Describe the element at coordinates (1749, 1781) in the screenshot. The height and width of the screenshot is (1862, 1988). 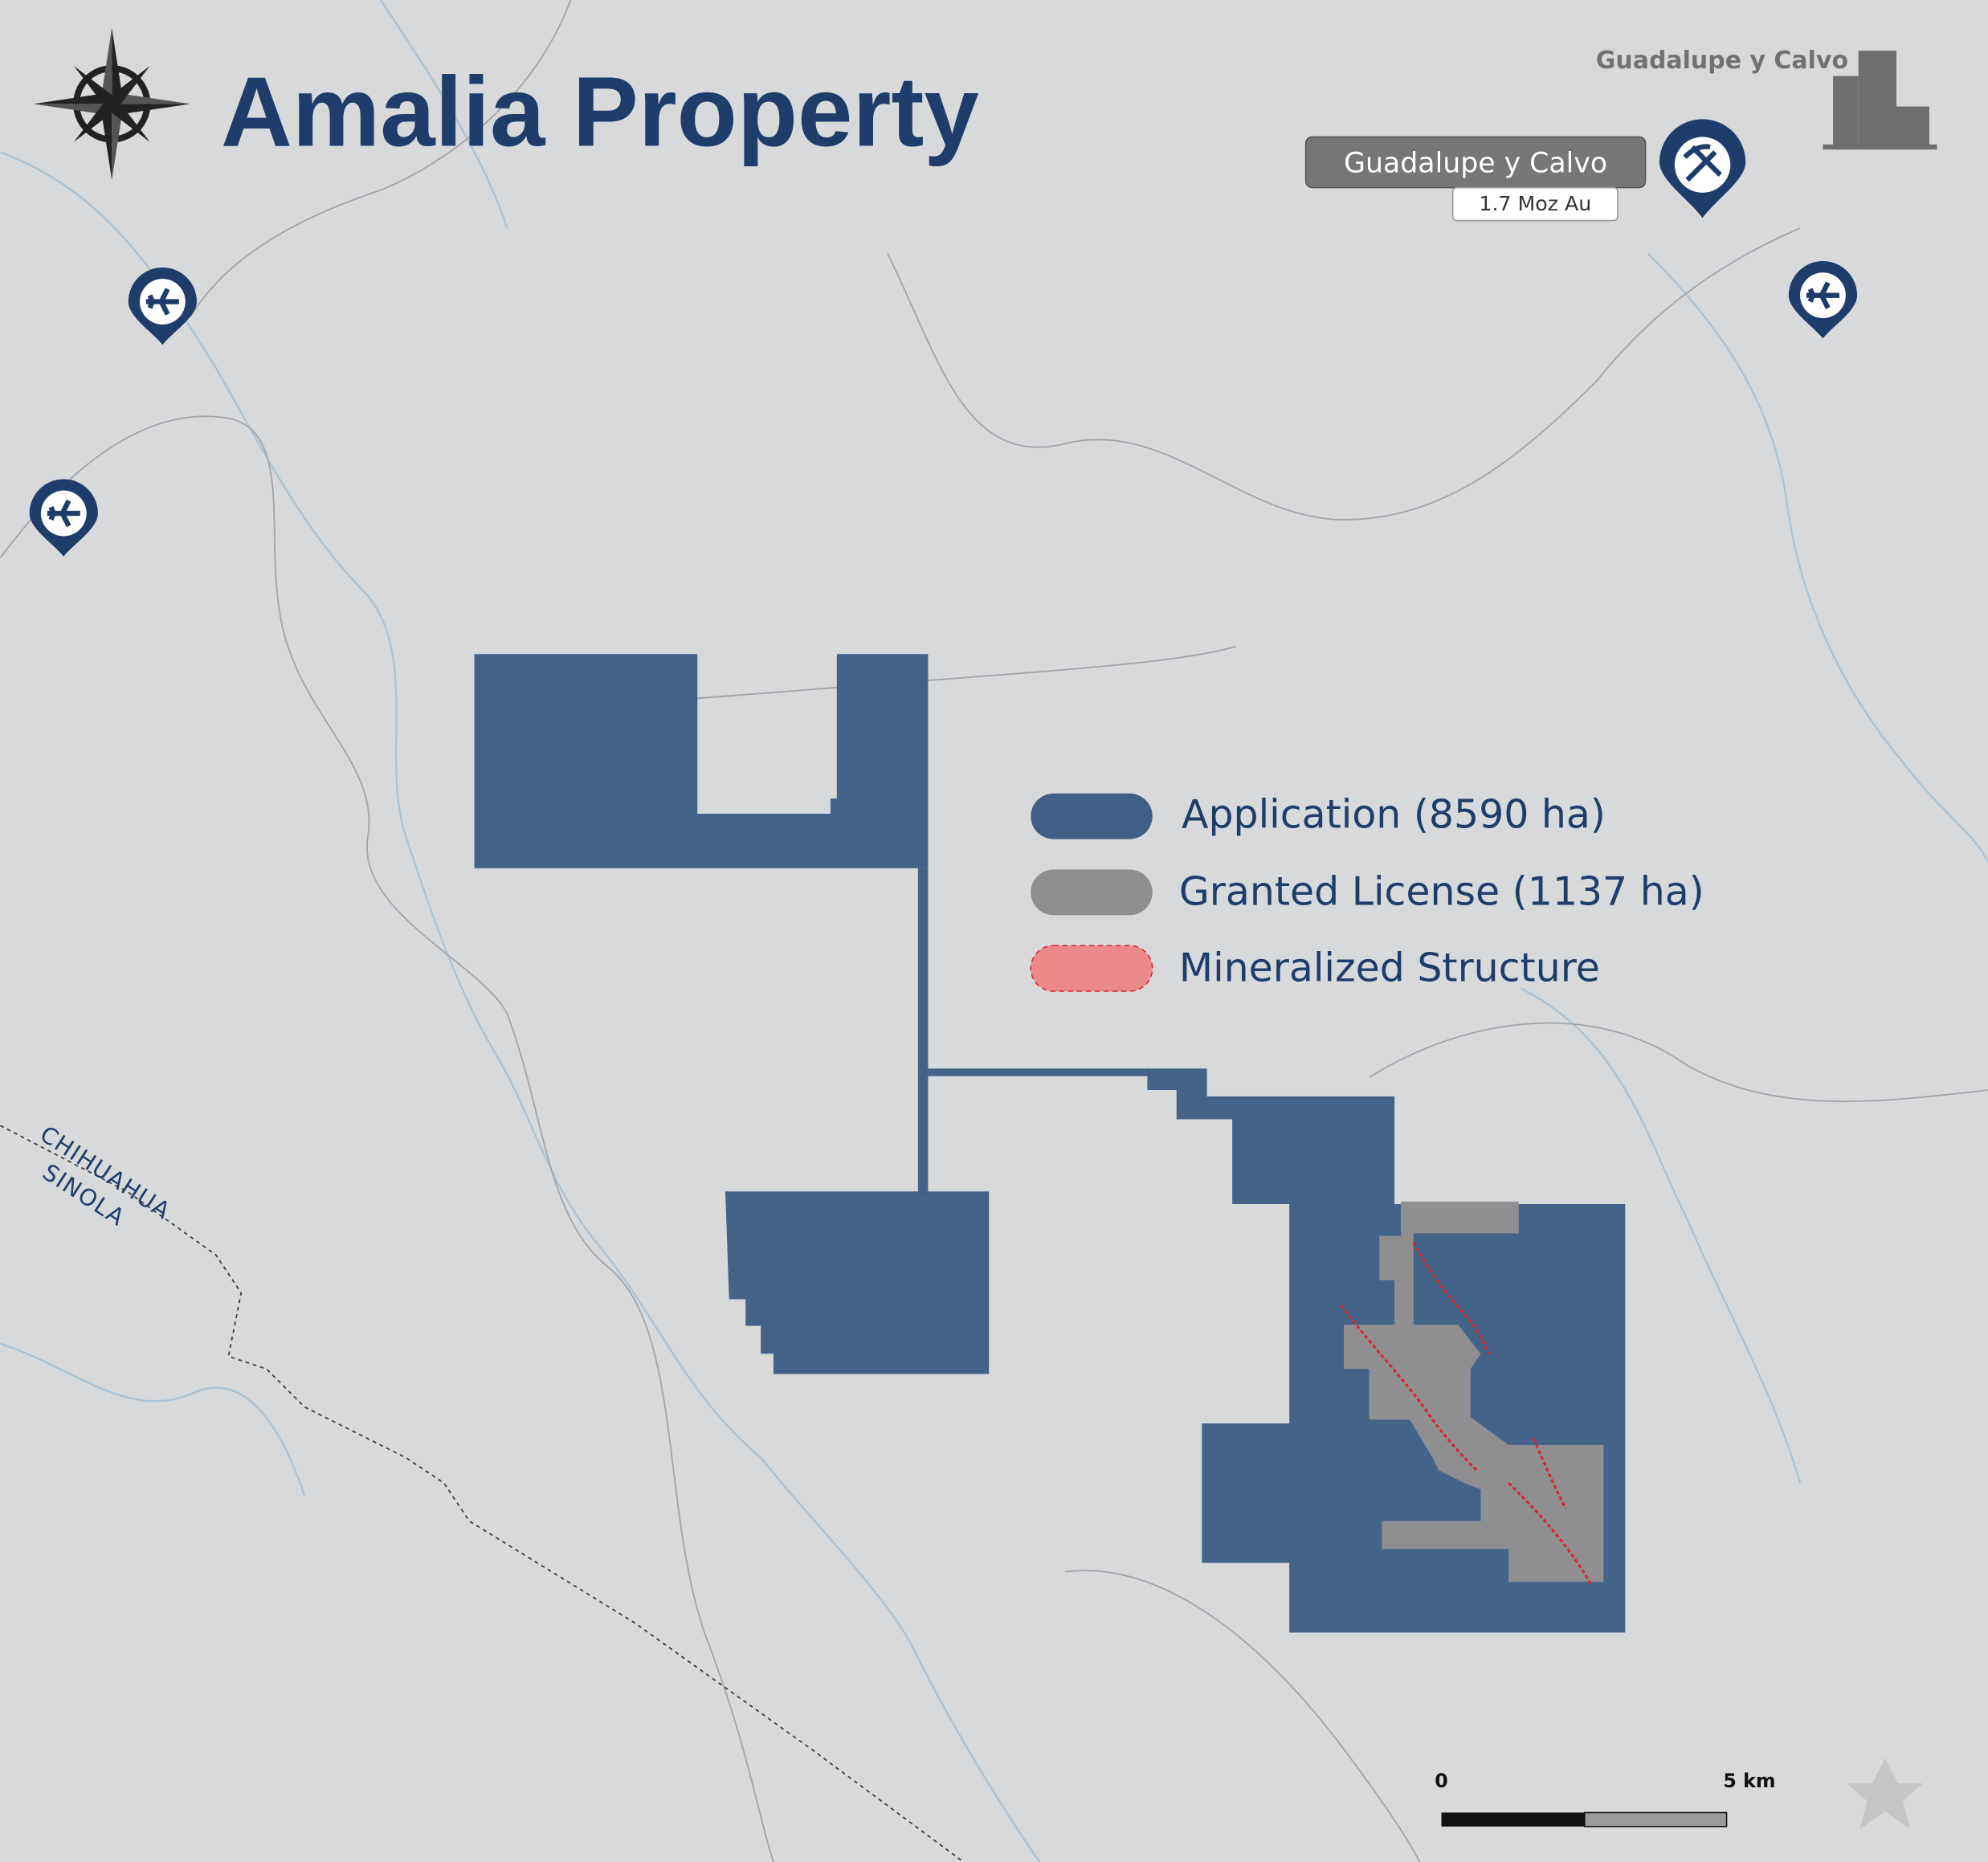
I see `scale-label: 5 km` at that location.